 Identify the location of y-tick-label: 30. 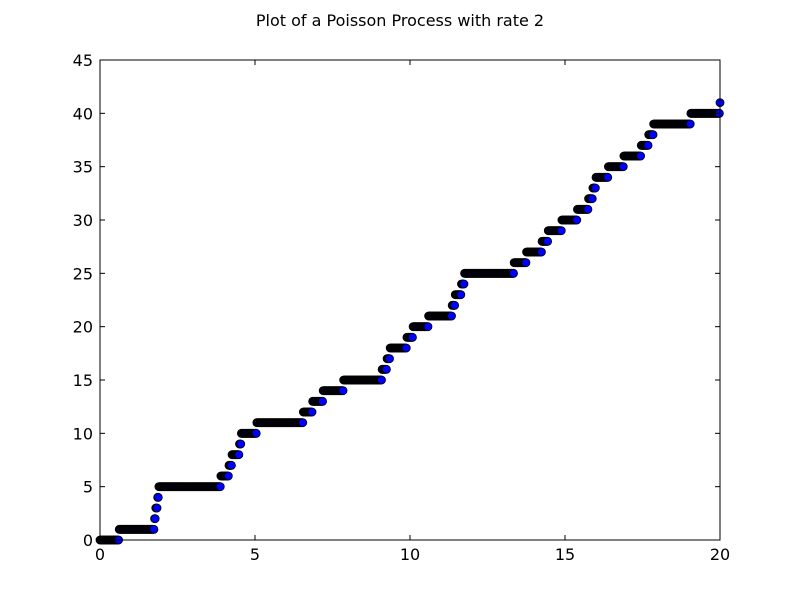
(83, 220).